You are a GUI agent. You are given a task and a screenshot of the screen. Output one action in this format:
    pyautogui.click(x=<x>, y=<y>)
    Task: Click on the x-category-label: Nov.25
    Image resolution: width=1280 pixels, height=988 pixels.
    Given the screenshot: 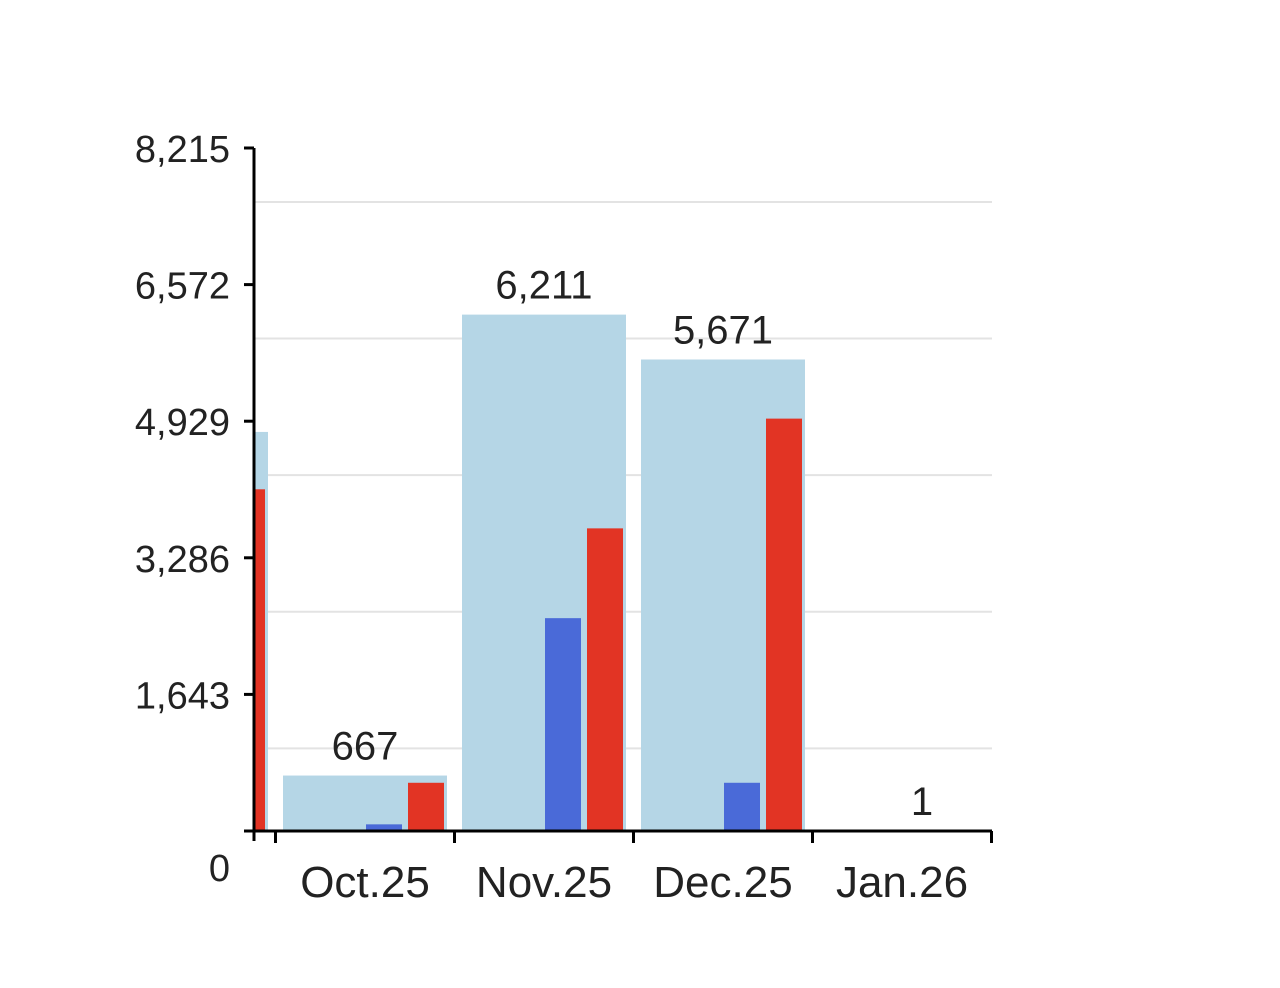 What is the action you would take?
    pyautogui.click(x=544, y=882)
    